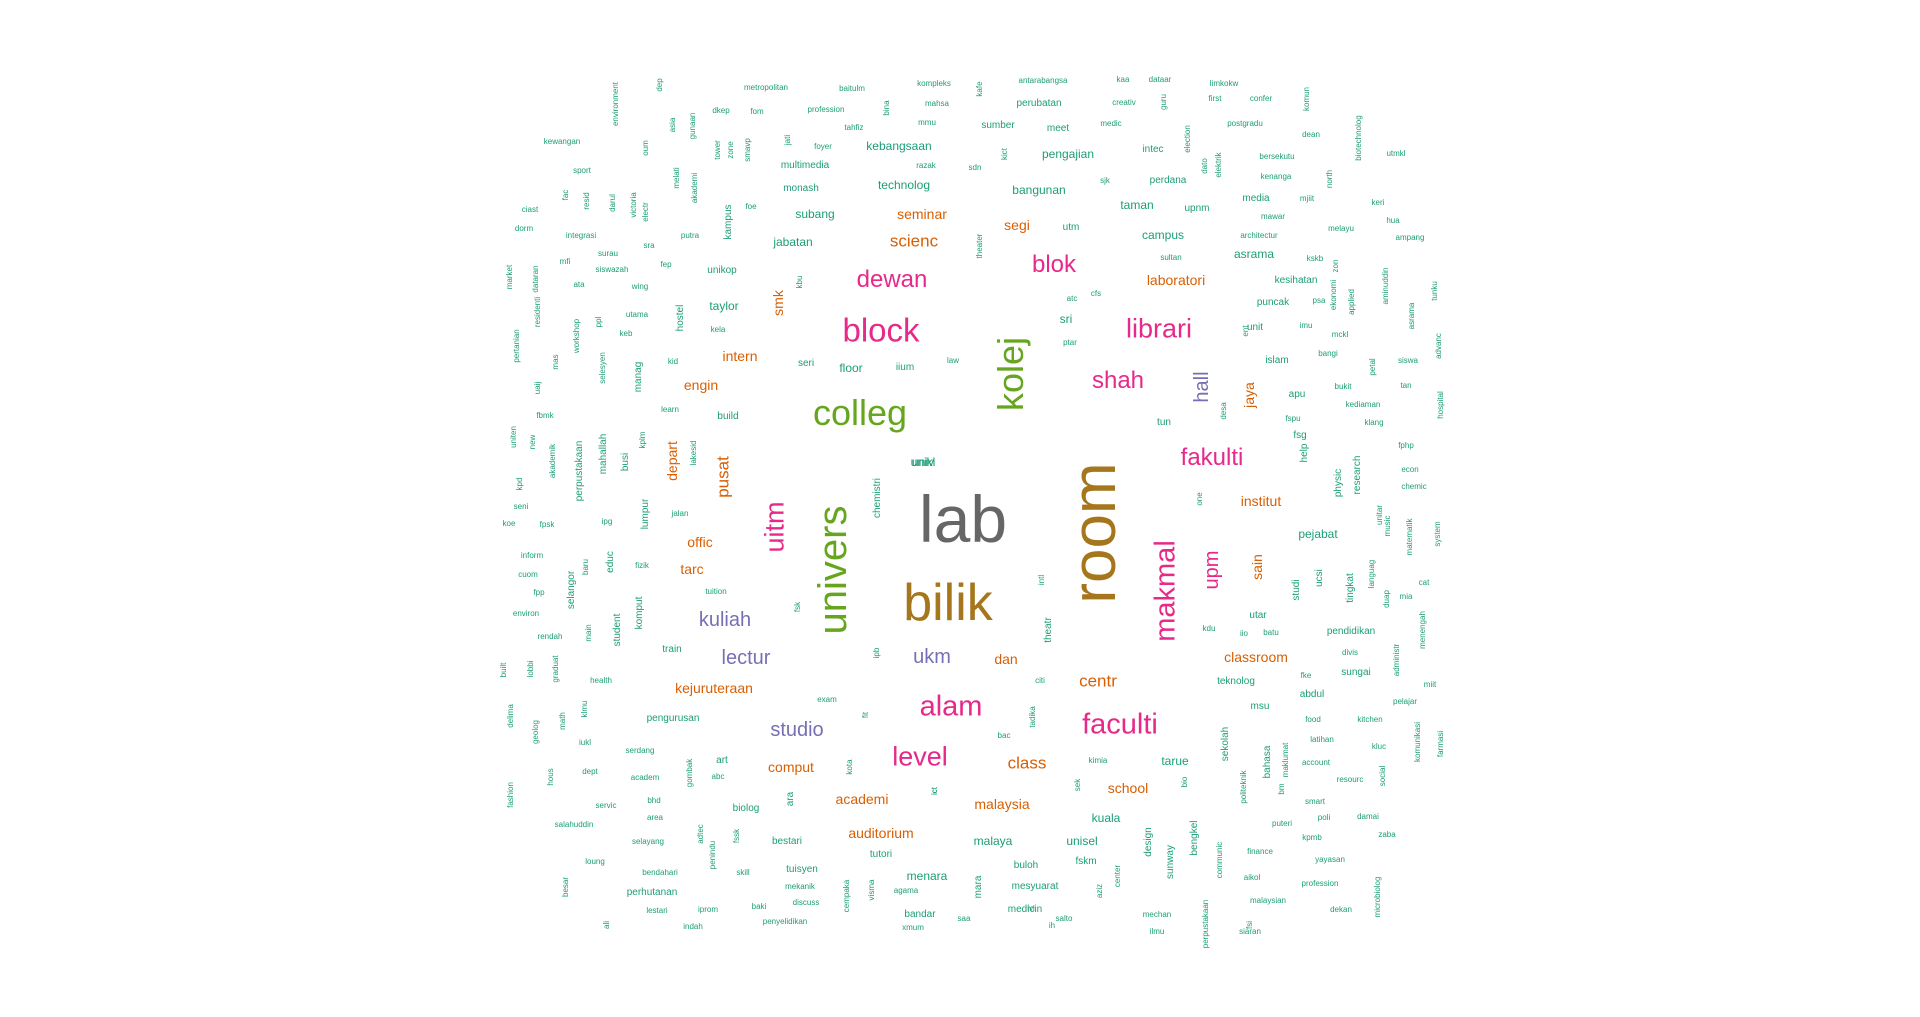 The height and width of the screenshot is (1017, 1920). What do you see at coordinates (516, 346) in the screenshot?
I see `word-pertanian: pertanian` at bounding box center [516, 346].